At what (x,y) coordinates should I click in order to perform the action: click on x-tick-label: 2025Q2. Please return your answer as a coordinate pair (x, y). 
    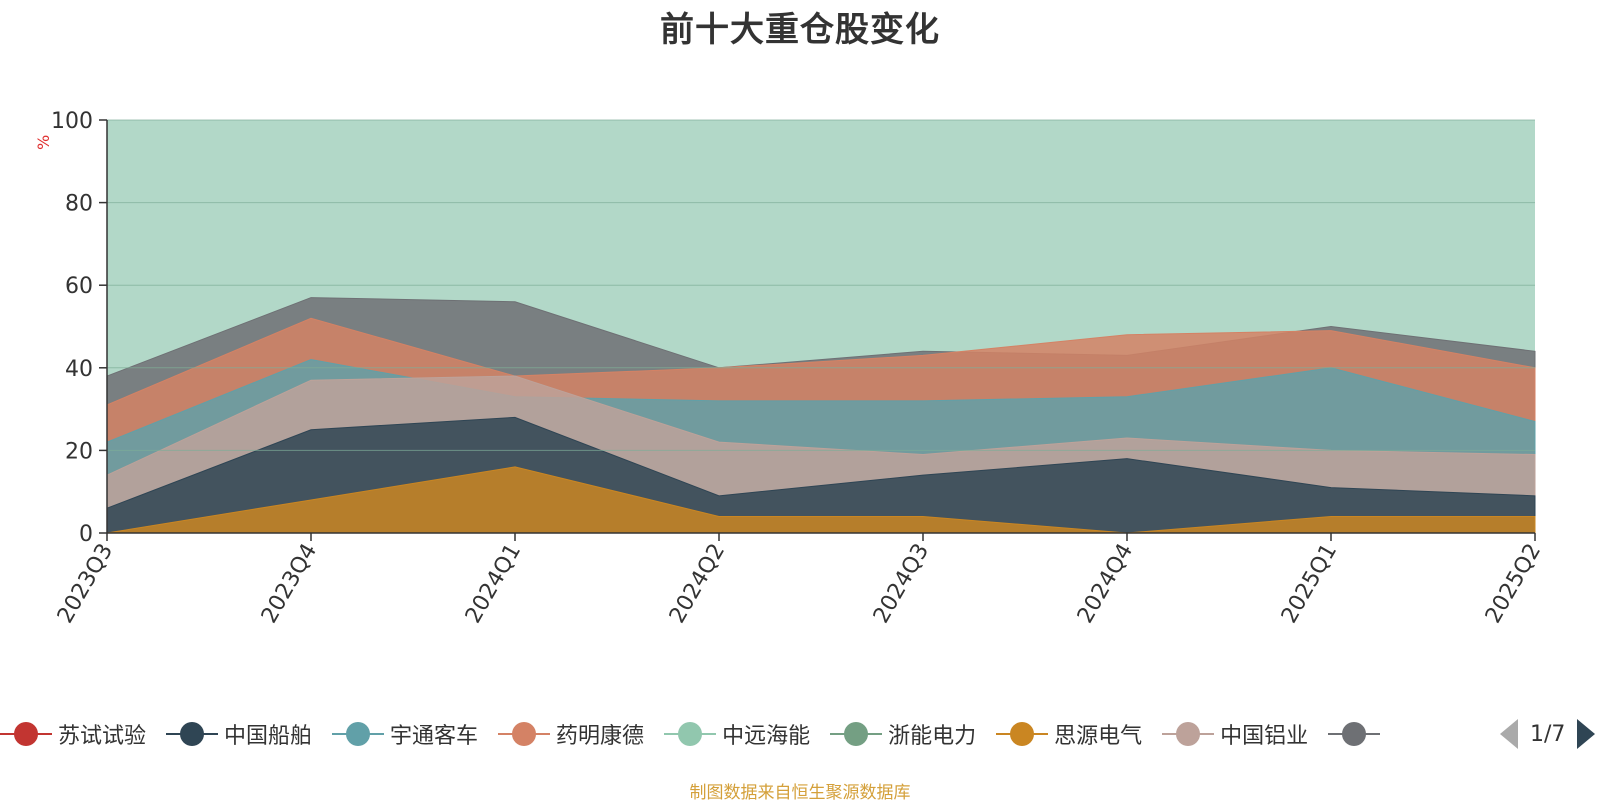
    Looking at the image, I should click on (1513, 584).